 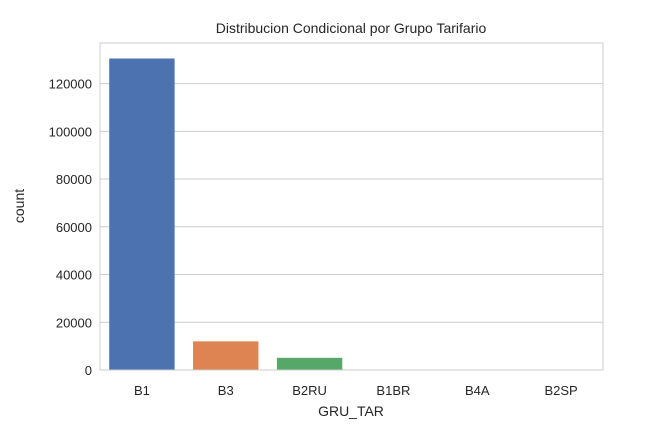 What do you see at coordinates (88, 370) in the screenshot?
I see `y-tick-label: 0` at bounding box center [88, 370].